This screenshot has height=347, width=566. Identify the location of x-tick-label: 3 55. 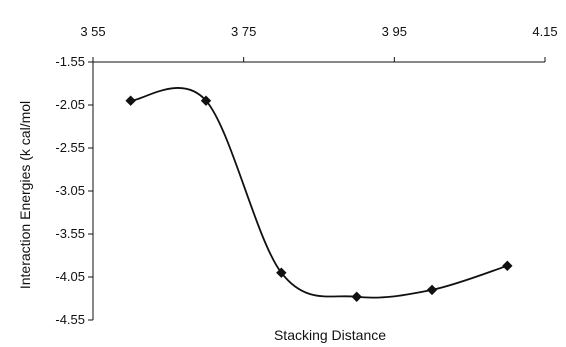
(92, 31).